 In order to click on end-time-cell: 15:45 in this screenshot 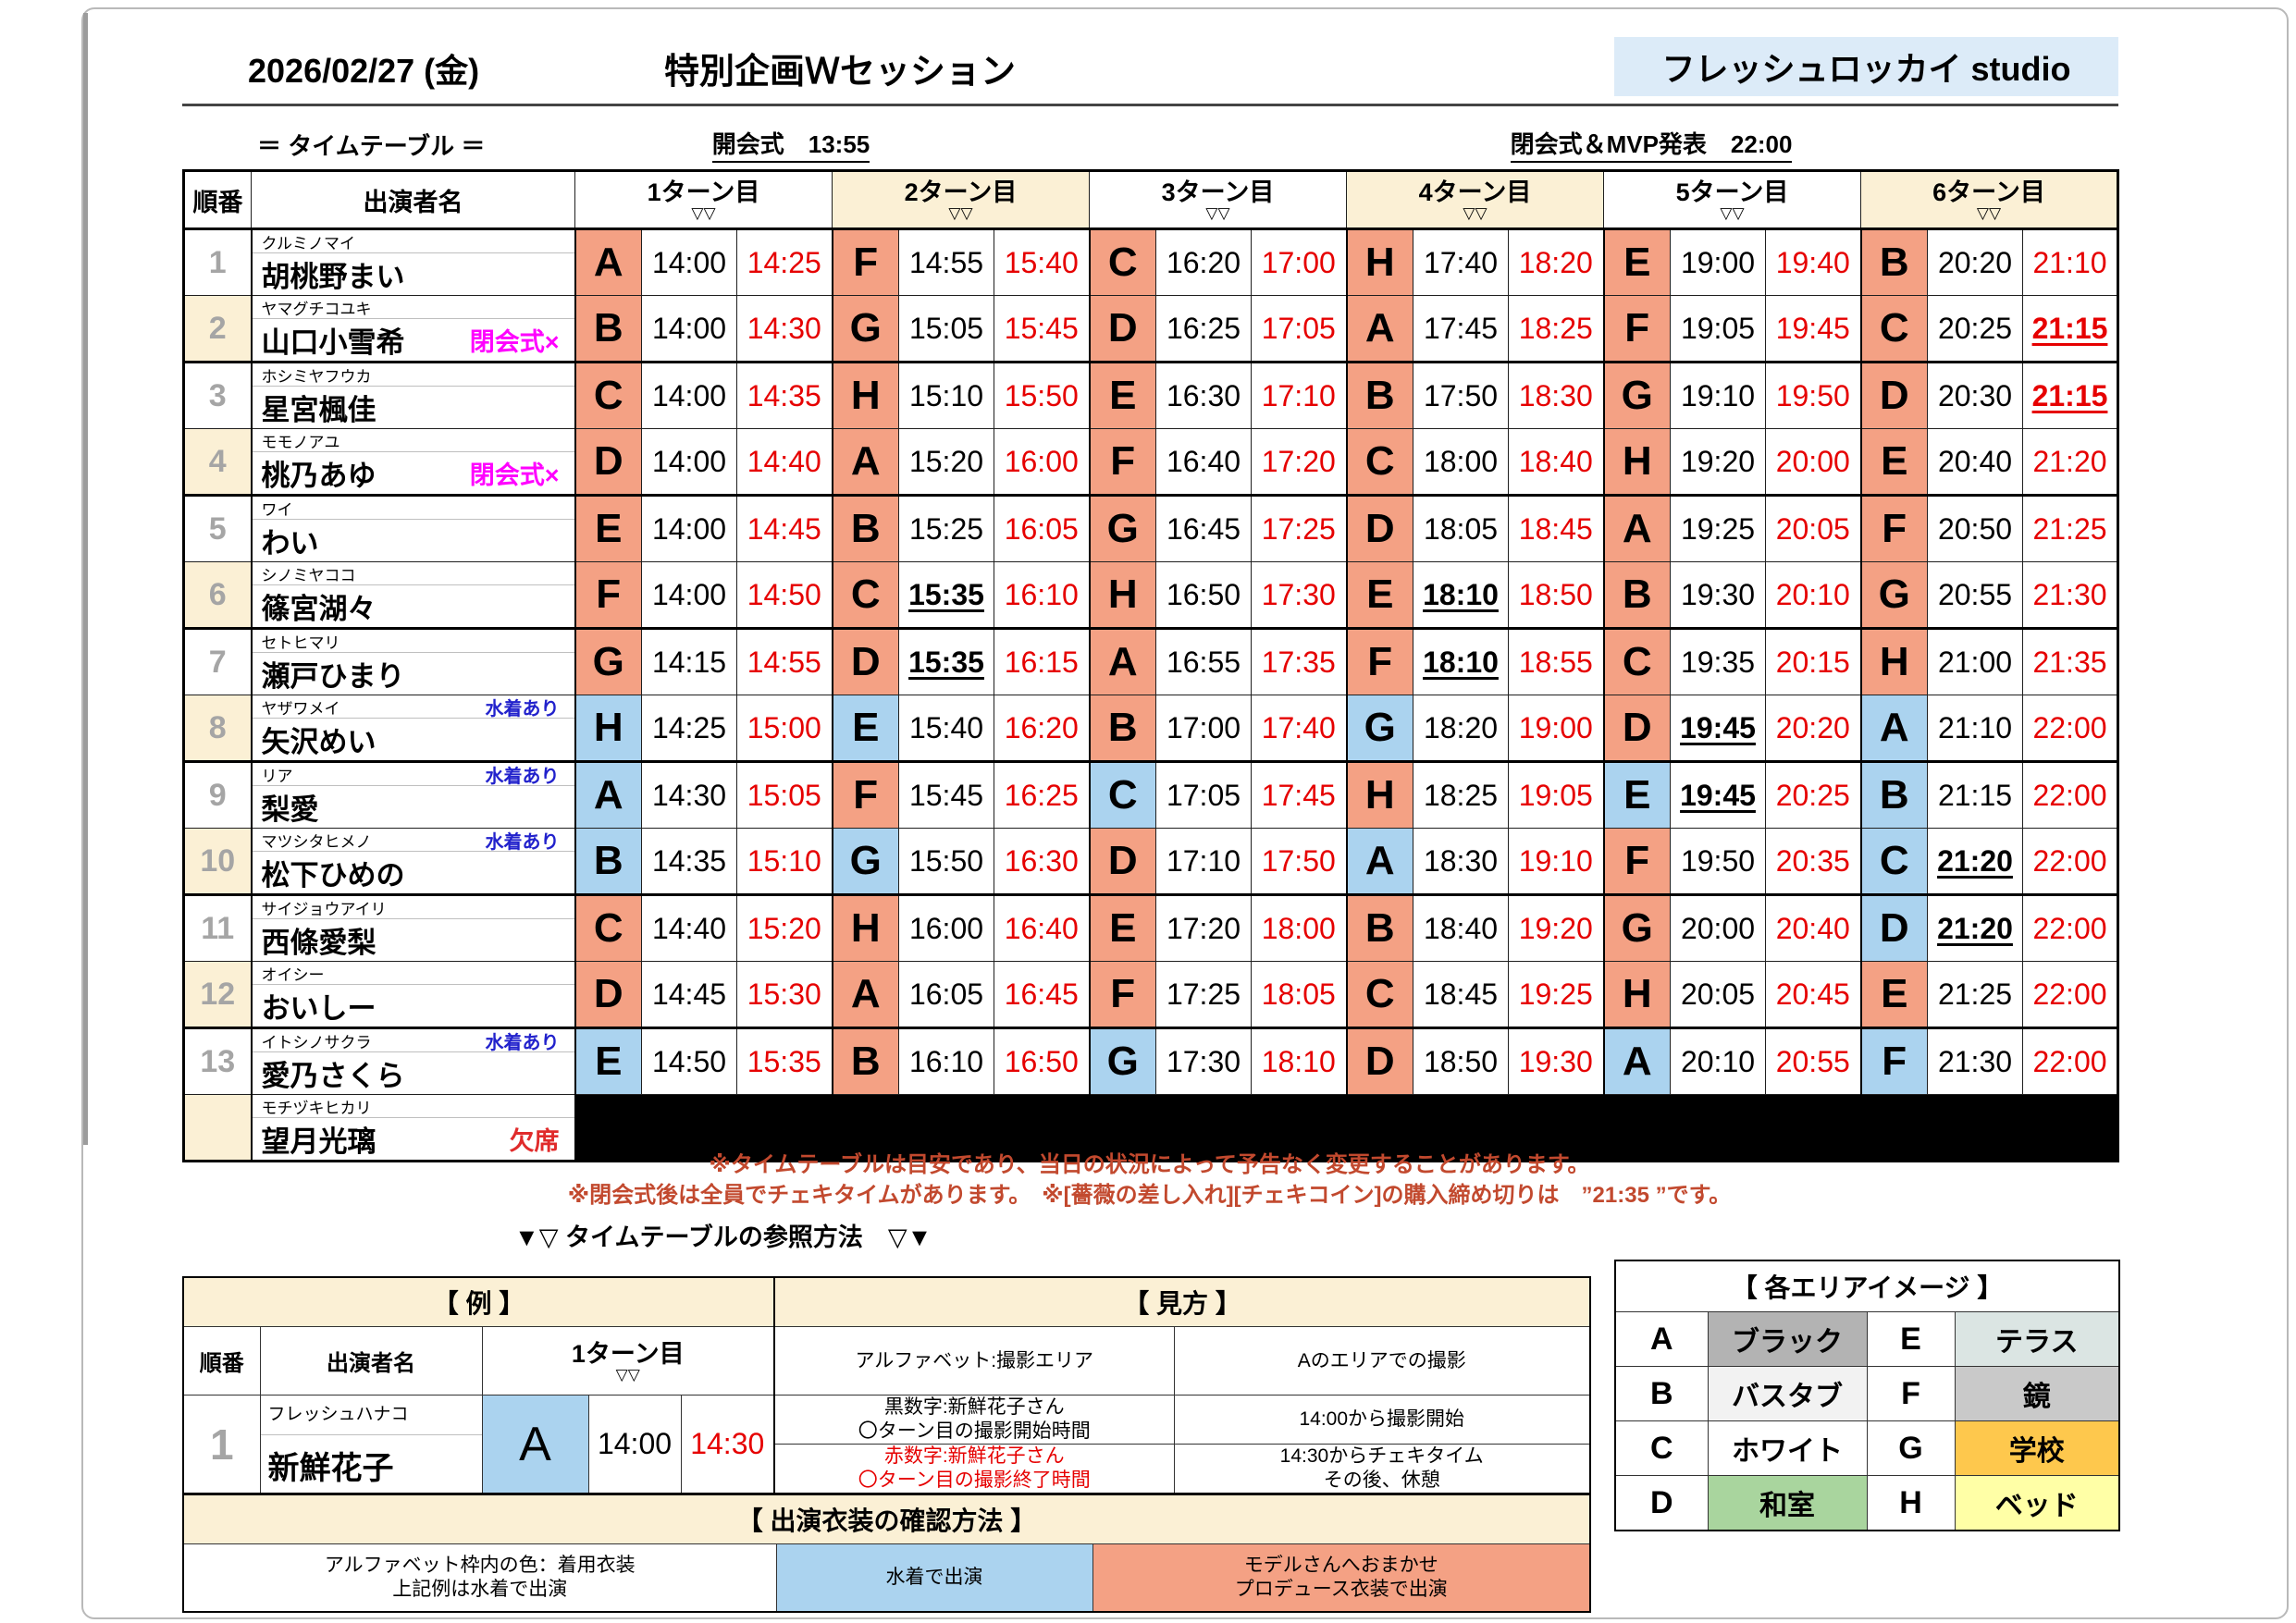, I will do `click(1042, 329)`.